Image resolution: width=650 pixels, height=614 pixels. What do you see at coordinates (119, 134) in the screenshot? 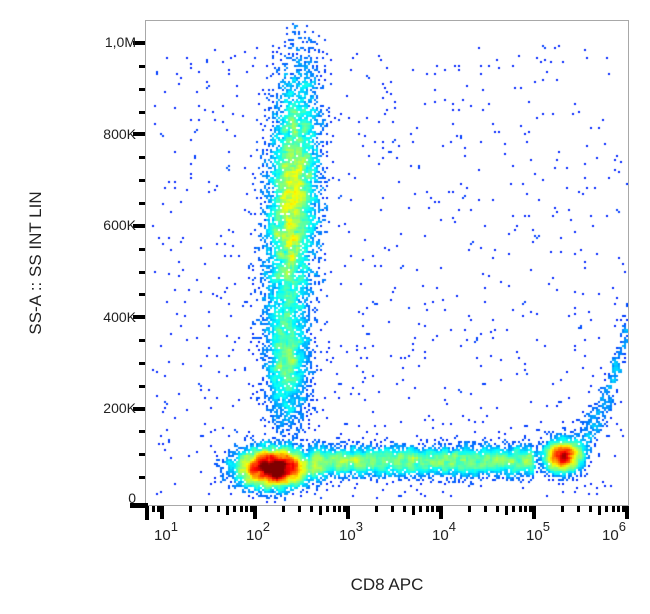
I see `y-tick-label-800k: 800K` at bounding box center [119, 134].